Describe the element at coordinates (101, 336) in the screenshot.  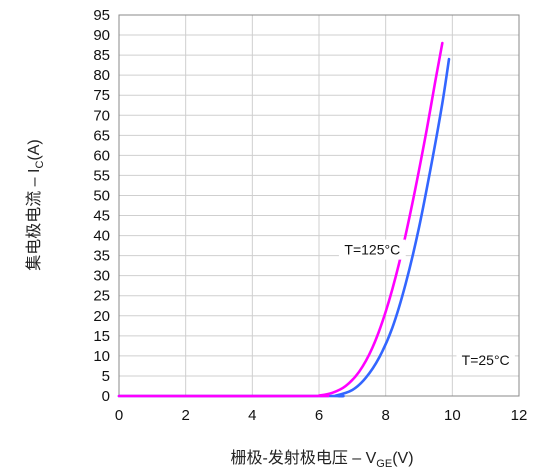
I see `y-tick-label: 15` at that location.